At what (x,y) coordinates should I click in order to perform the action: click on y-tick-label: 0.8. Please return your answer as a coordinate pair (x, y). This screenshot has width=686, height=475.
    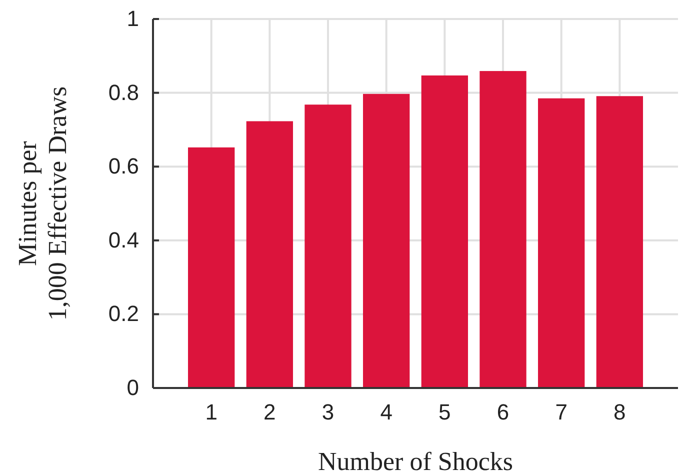
    Looking at the image, I should click on (123, 92).